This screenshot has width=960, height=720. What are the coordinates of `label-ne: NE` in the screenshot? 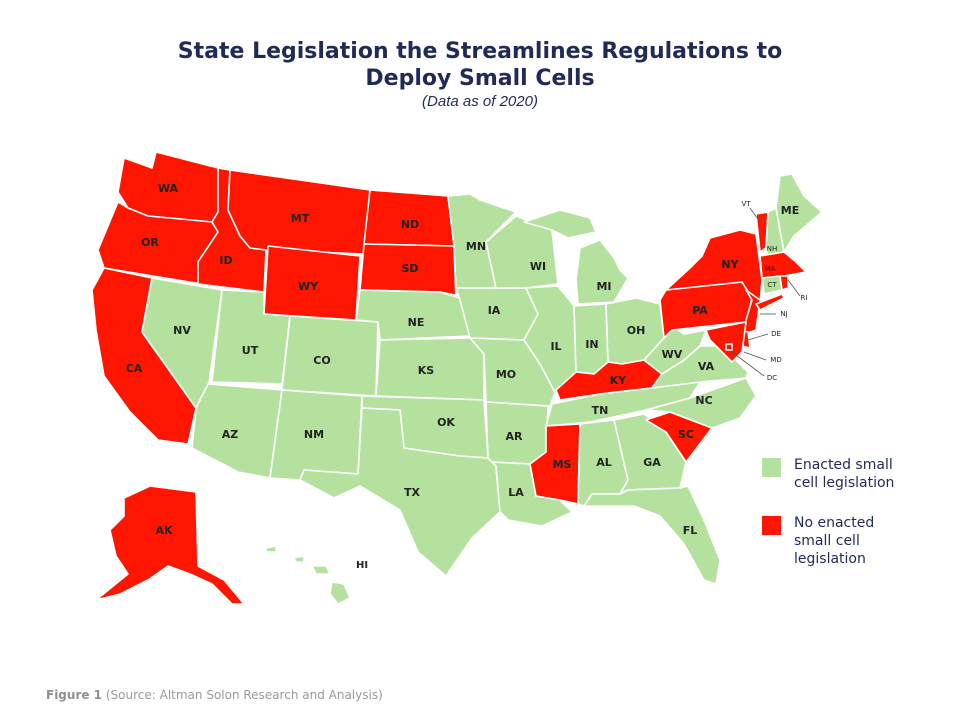 It's located at (416, 322).